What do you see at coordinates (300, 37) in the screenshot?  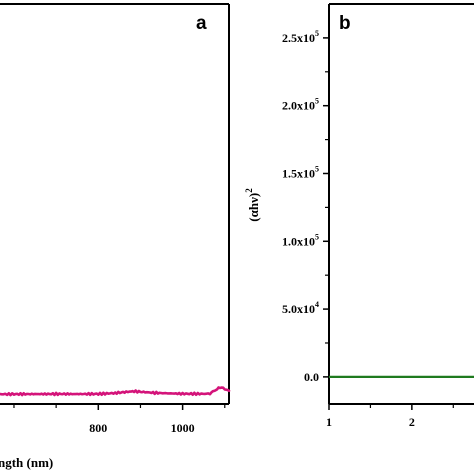 I see `panel-b-y-tick-label: 2.5x10⁵` at bounding box center [300, 37].